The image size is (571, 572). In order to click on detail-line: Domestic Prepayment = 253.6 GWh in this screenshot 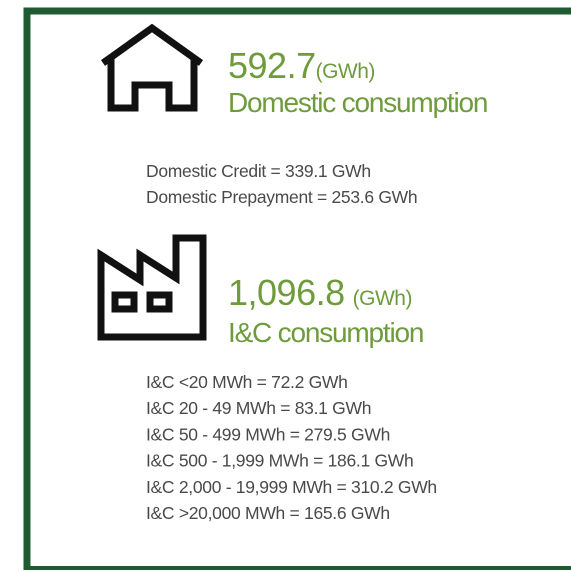, I will do `click(281, 197)`.